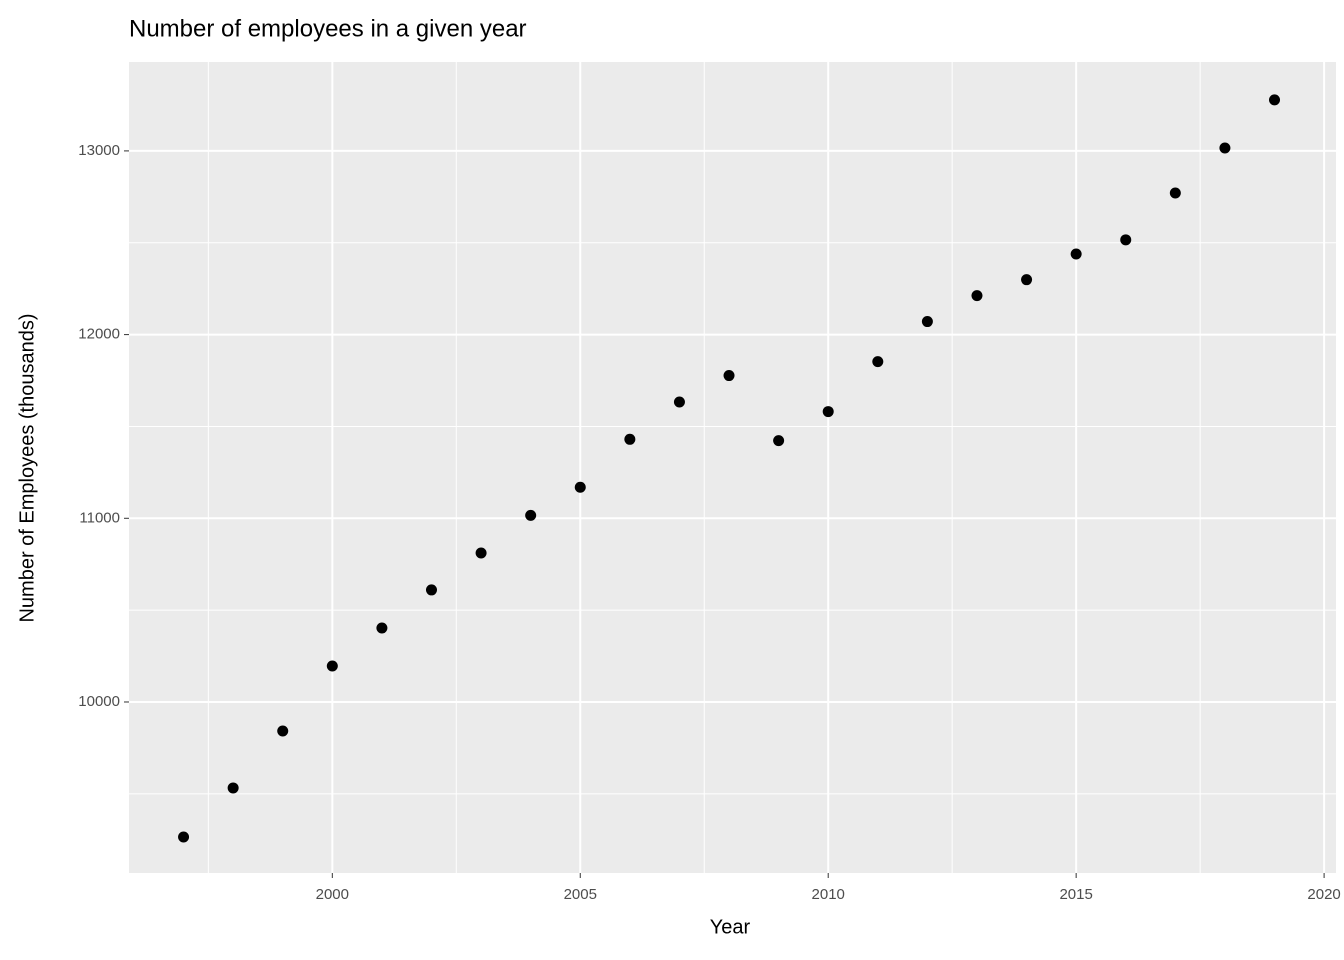 The image size is (1344, 960). Describe the element at coordinates (99, 334) in the screenshot. I see `y-tick-label: 12000` at that location.